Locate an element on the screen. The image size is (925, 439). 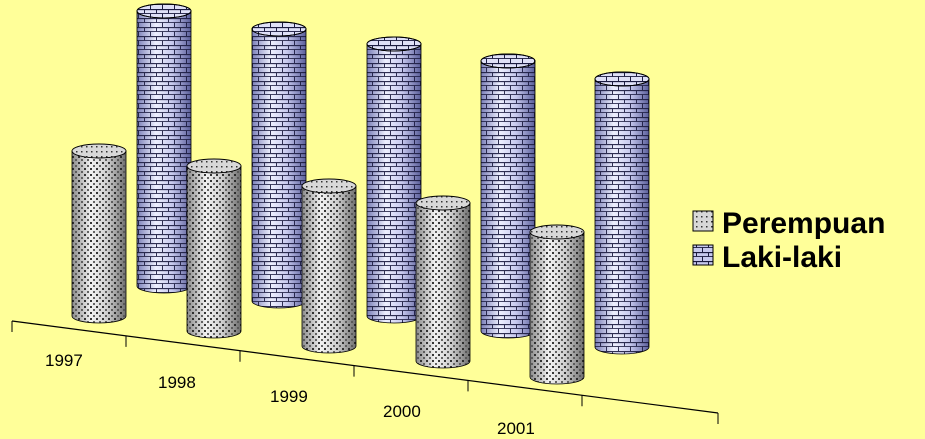
legend-label-laki-laki: Laki-laki is located at coordinates (782, 257).